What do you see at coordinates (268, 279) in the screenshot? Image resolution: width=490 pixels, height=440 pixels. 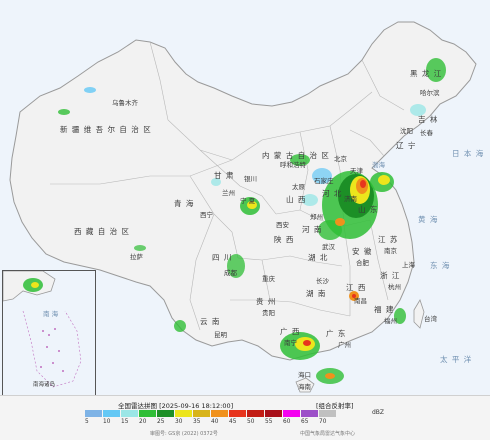 I see `label-chongqing: 重庆` at bounding box center [268, 279].